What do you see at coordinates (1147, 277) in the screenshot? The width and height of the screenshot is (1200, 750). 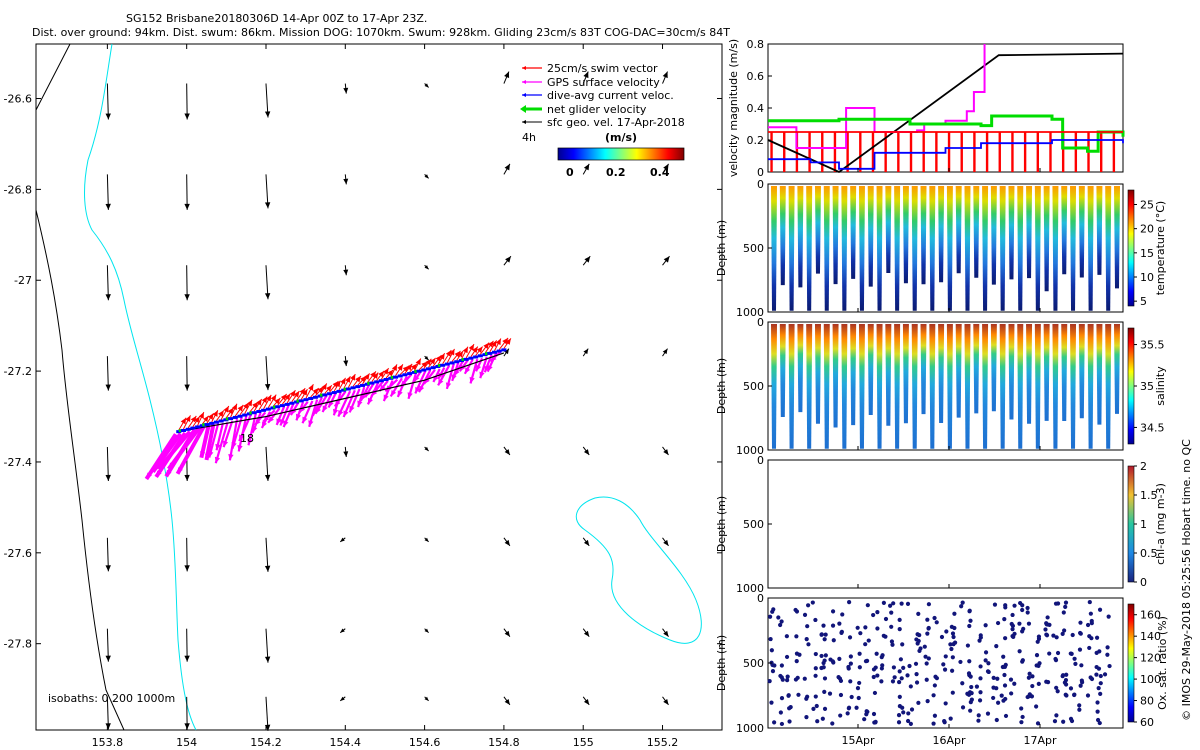 I see `colorbar-tick-label: 10` at bounding box center [1147, 277].